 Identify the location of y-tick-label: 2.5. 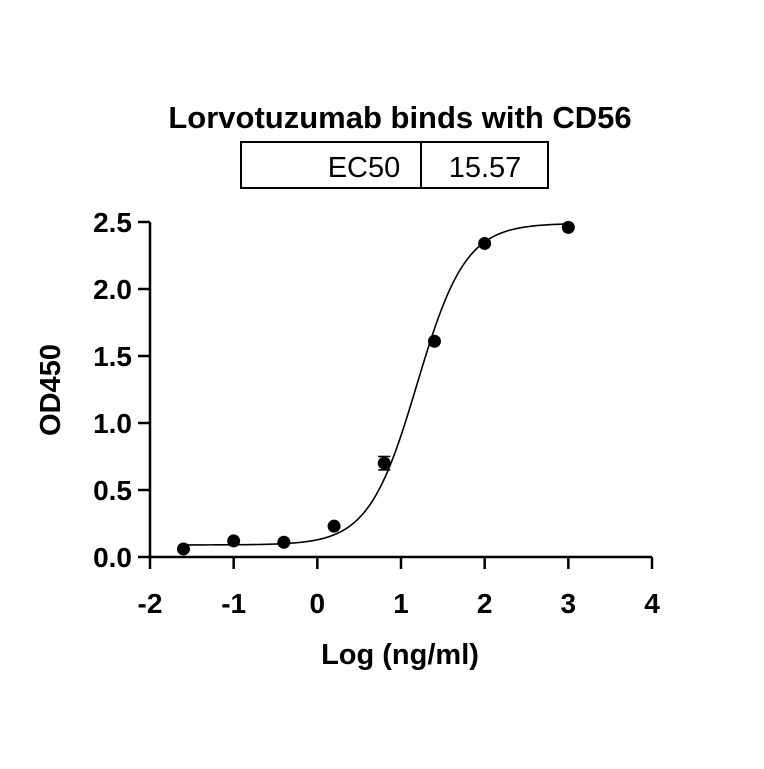
(112, 222).